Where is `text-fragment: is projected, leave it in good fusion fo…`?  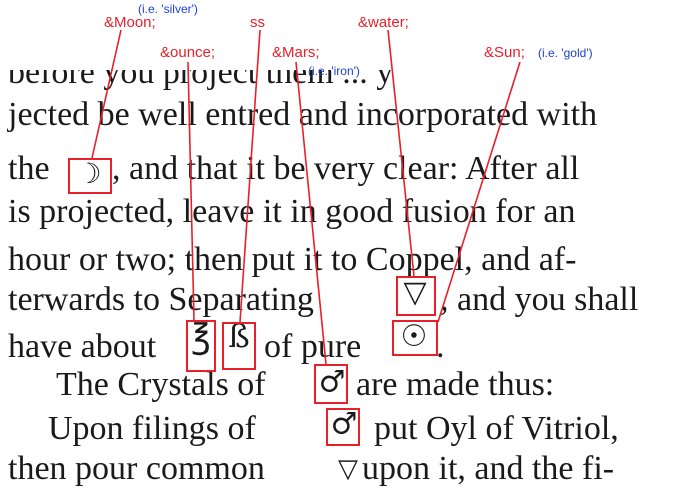
text-fragment: is projected, leave it in good fusion fo… is located at coordinates (292, 211).